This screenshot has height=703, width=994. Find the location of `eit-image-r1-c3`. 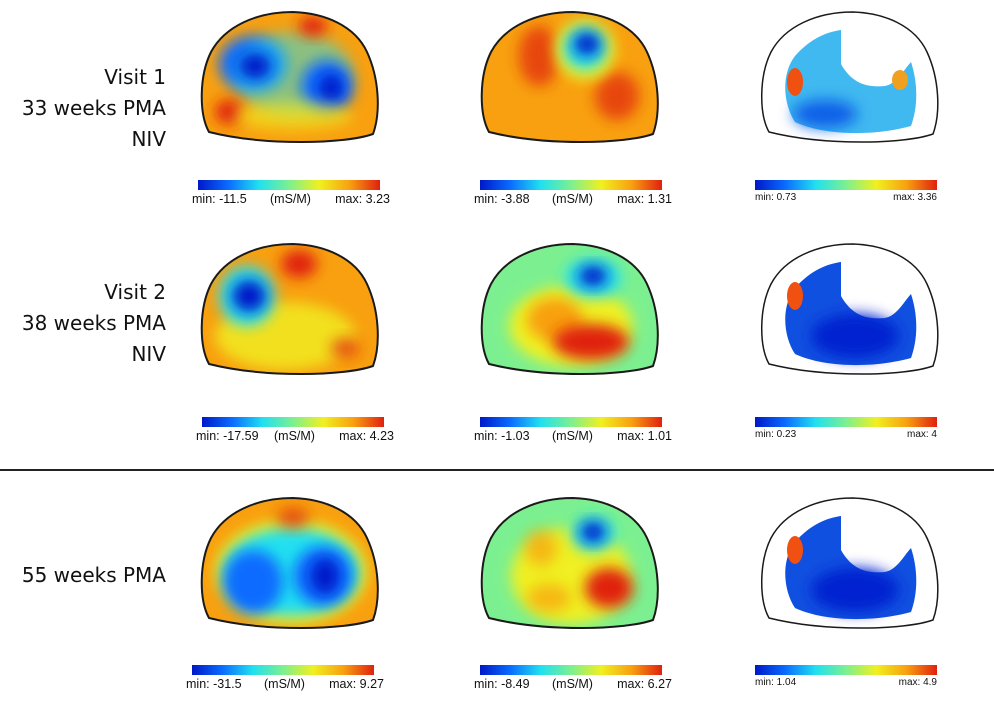

eit-image-r1-c3 is located at coordinates (850, 79).